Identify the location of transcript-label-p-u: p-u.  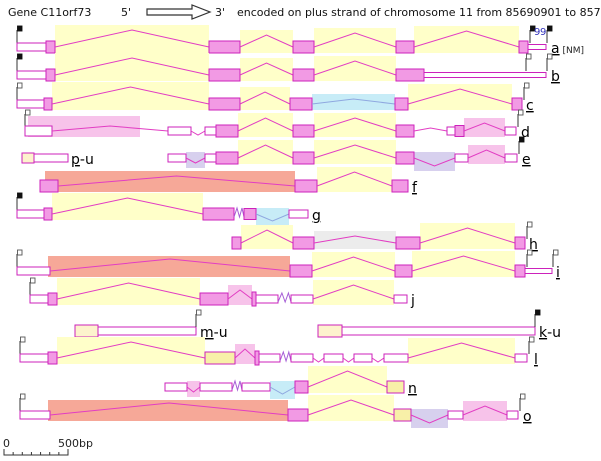
(82, 160).